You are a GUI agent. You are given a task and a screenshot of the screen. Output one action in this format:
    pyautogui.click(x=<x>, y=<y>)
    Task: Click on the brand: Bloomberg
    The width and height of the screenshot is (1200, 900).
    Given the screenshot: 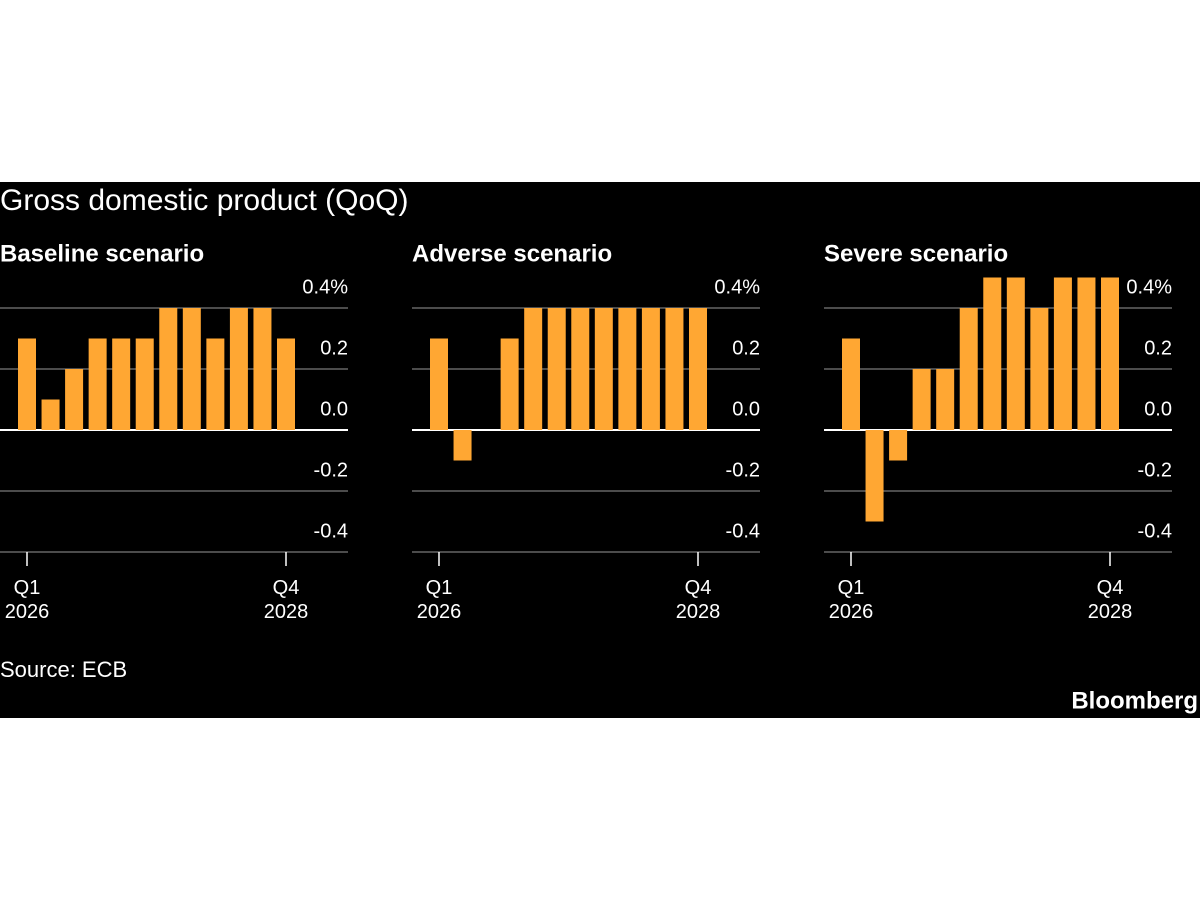 What is the action you would take?
    pyautogui.click(x=1134, y=700)
    